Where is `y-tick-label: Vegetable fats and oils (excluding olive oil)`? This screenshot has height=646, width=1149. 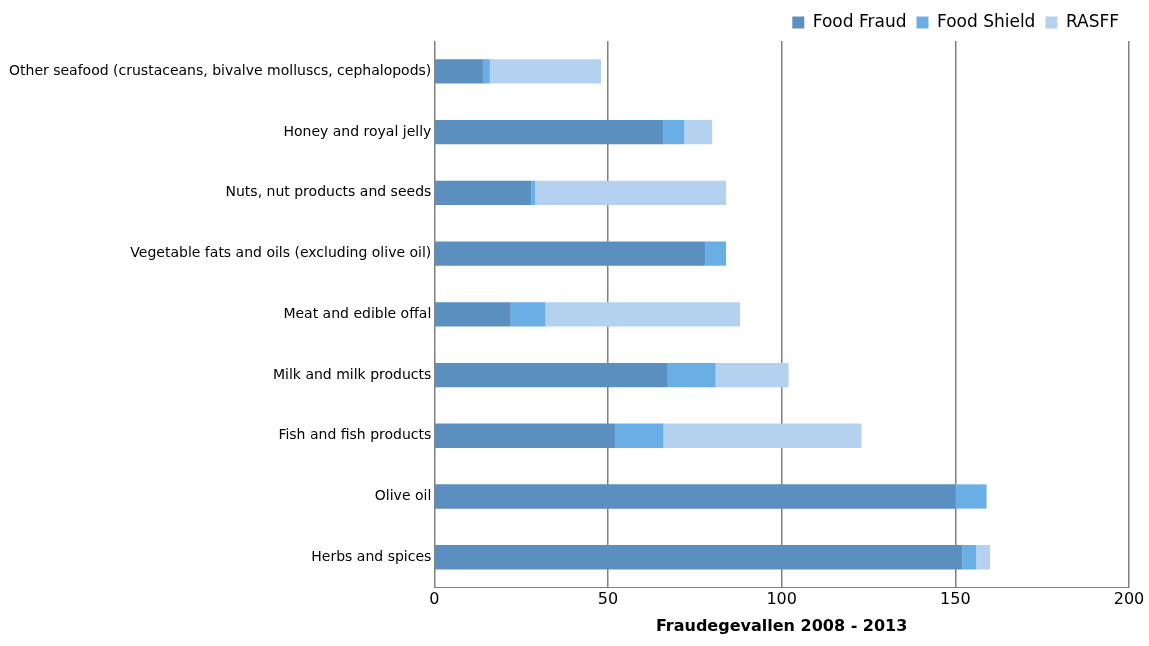
y-tick-label: Vegetable fats and oils (excluding olive oil) is located at coordinates (281, 252).